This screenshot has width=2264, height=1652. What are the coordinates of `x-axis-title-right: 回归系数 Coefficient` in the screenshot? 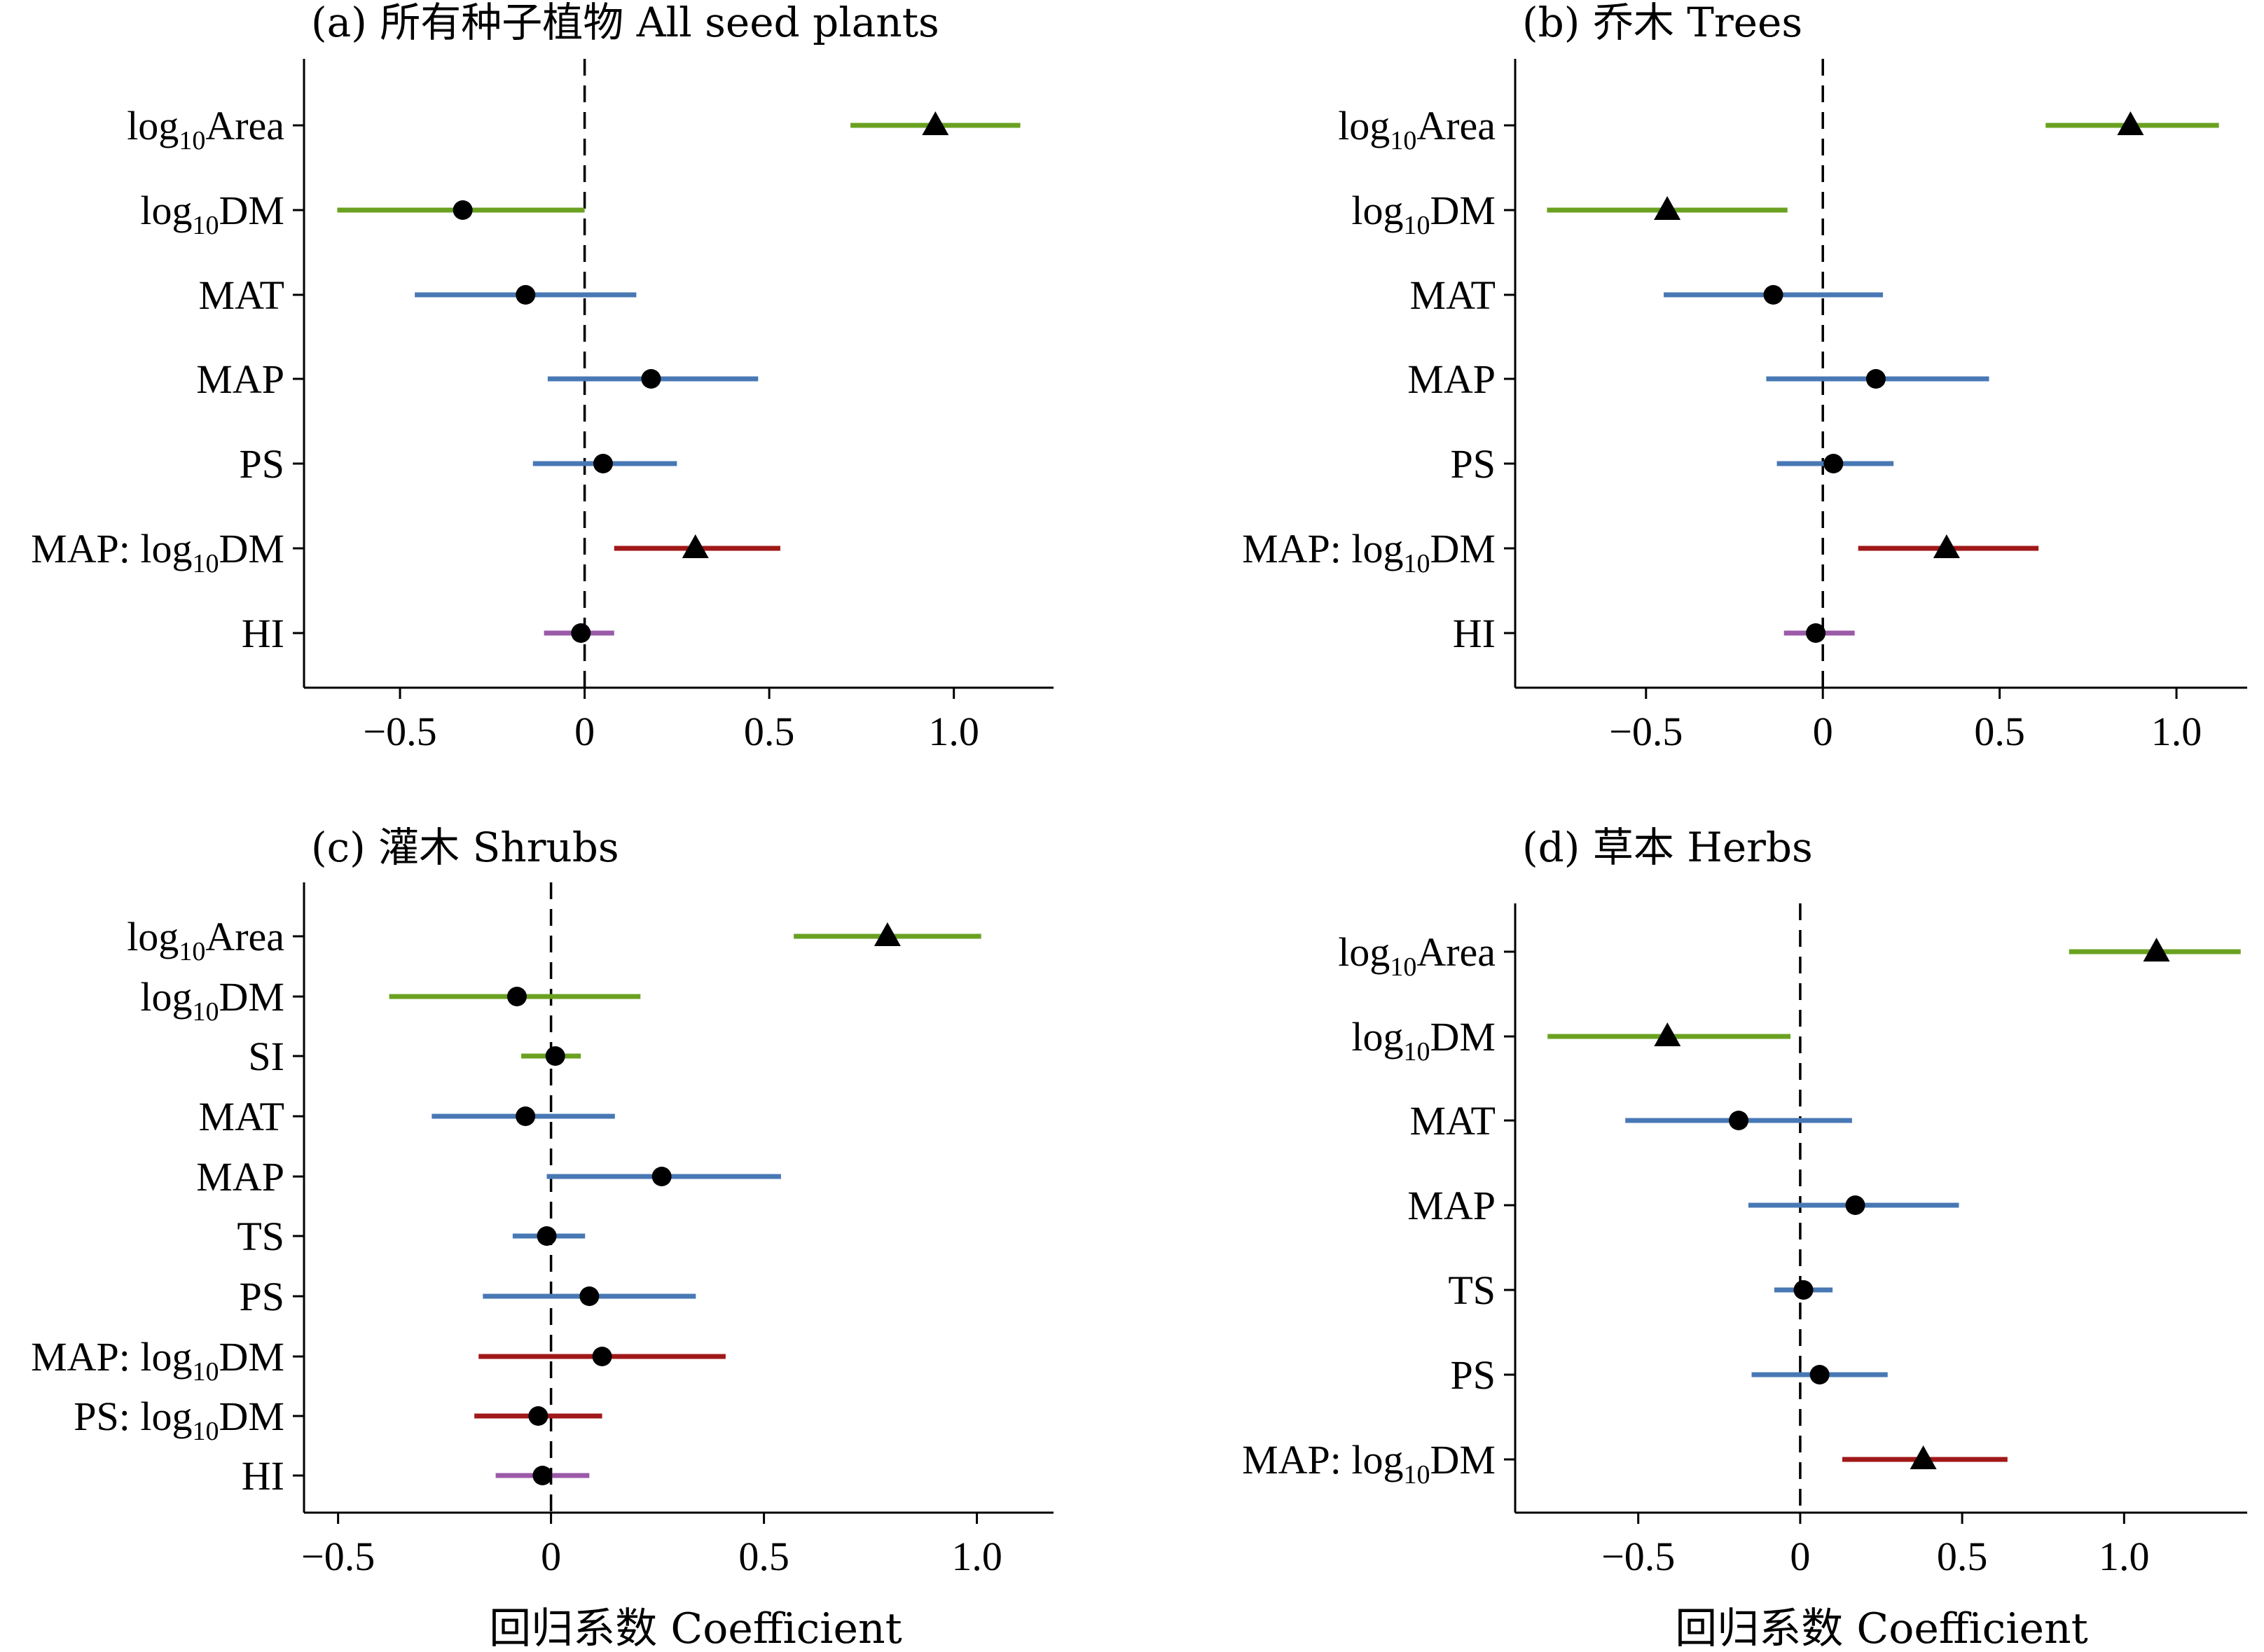 It's located at (1881, 1628).